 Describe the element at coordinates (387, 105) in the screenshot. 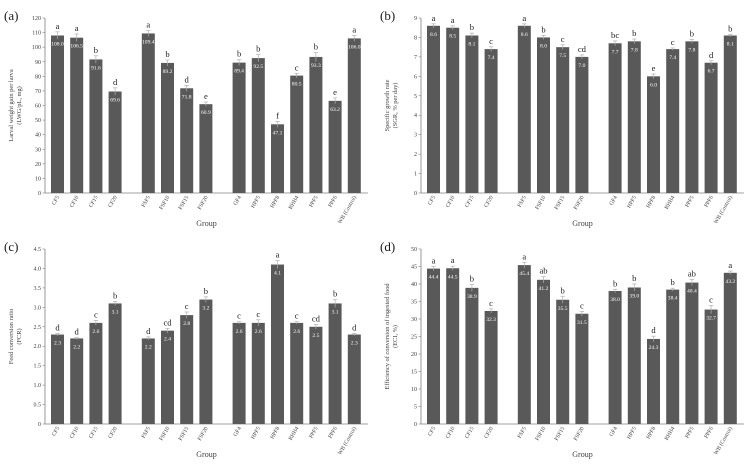

I see `y-axis-title-line-1: Specific growth rate` at that location.